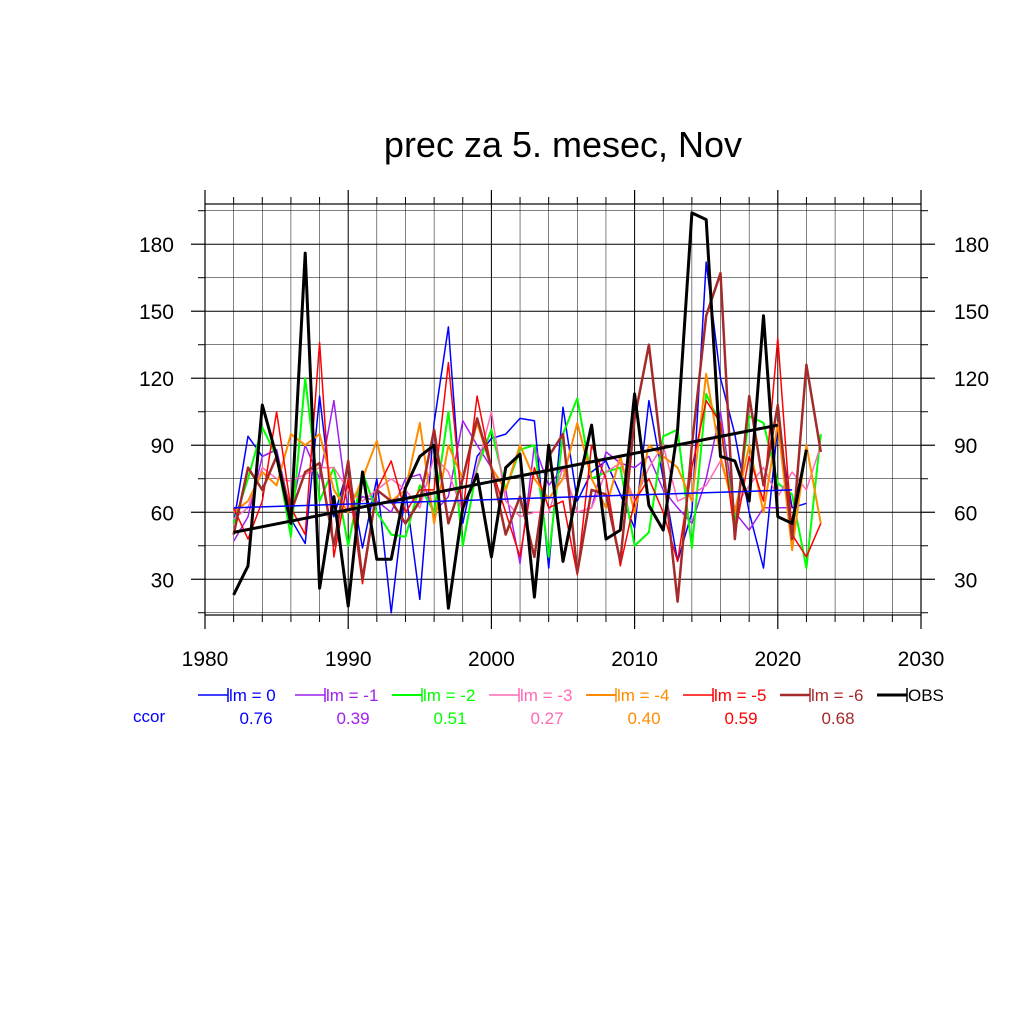 This screenshot has width=1024, height=1024. Describe the element at coordinates (255, 718) in the screenshot. I see `legend-ccor-0: 0.76` at that location.